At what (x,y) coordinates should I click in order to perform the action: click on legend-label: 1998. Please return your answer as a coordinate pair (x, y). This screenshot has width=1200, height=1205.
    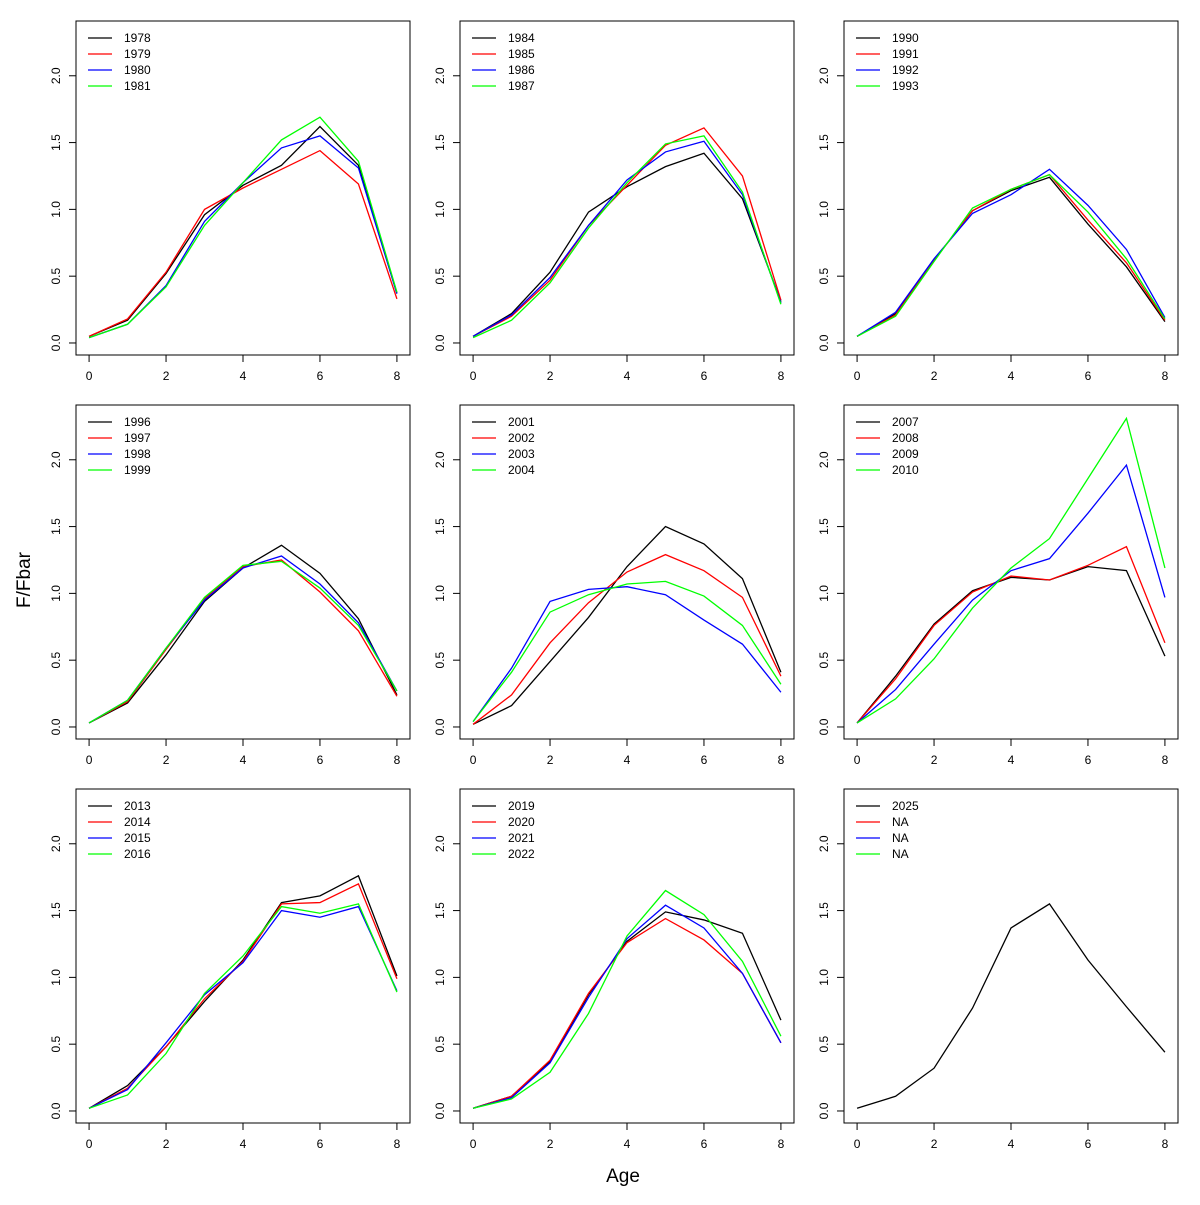
    Looking at the image, I should click on (137, 454).